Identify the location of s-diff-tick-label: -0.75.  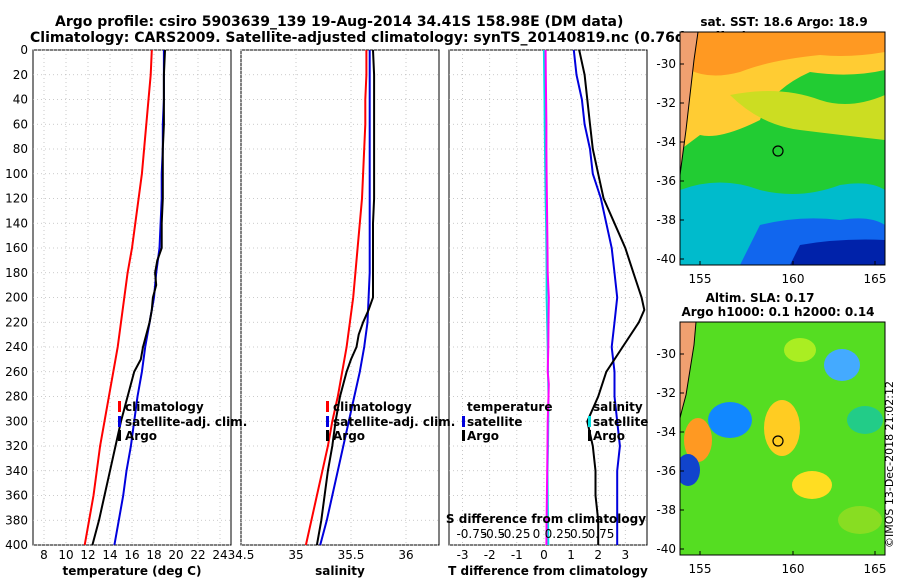
(471, 534).